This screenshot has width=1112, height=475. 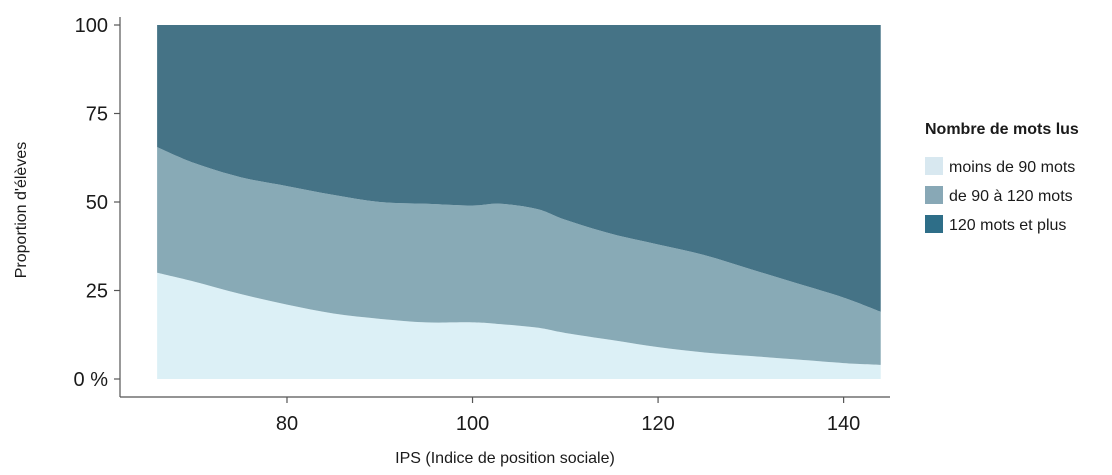 What do you see at coordinates (97, 292) in the screenshot?
I see `y-tick-label: 25` at bounding box center [97, 292].